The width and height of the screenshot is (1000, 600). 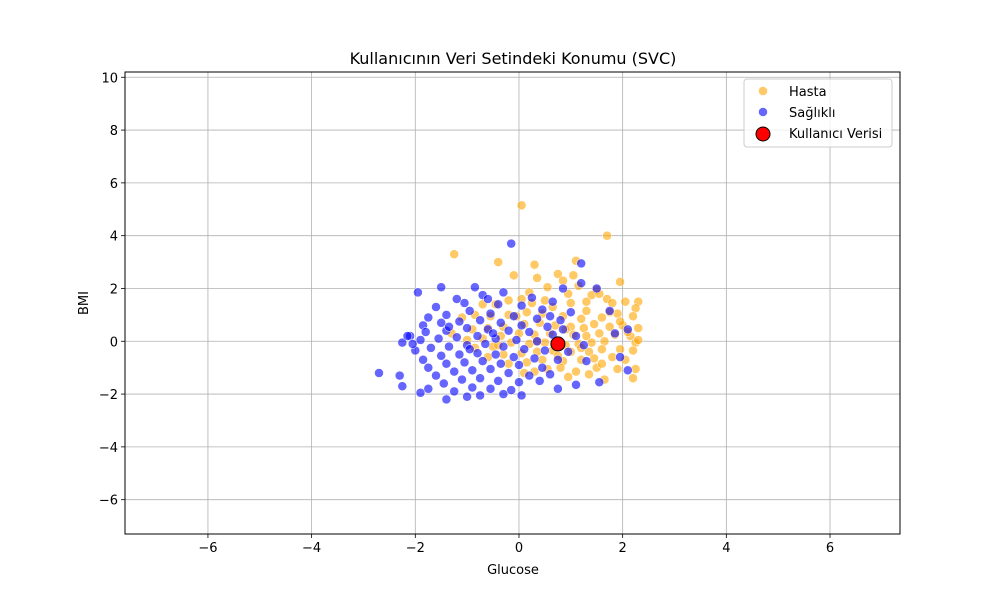 I want to click on point-kullanici-verisi, so click(x=558, y=344).